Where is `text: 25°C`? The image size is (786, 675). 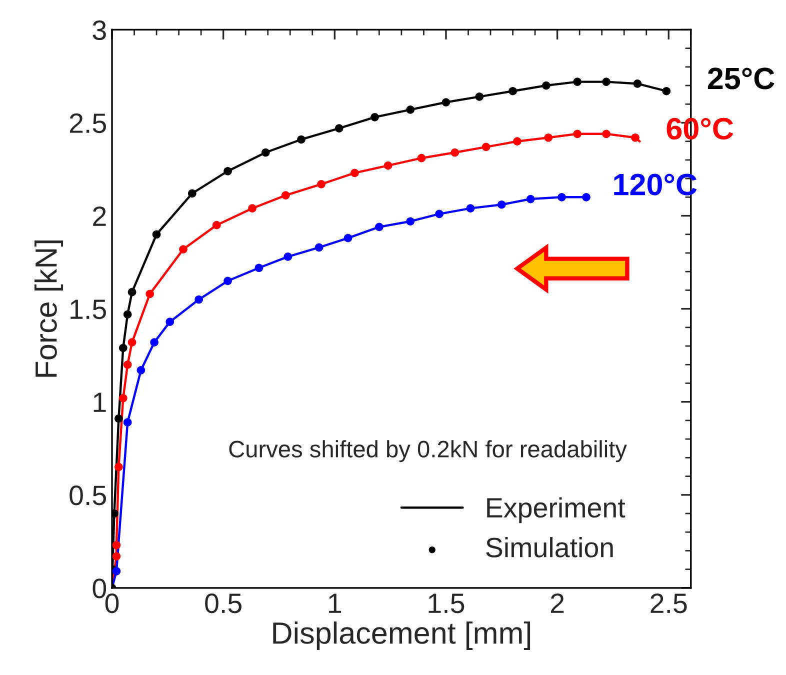 text: 25°C is located at coordinates (741, 79).